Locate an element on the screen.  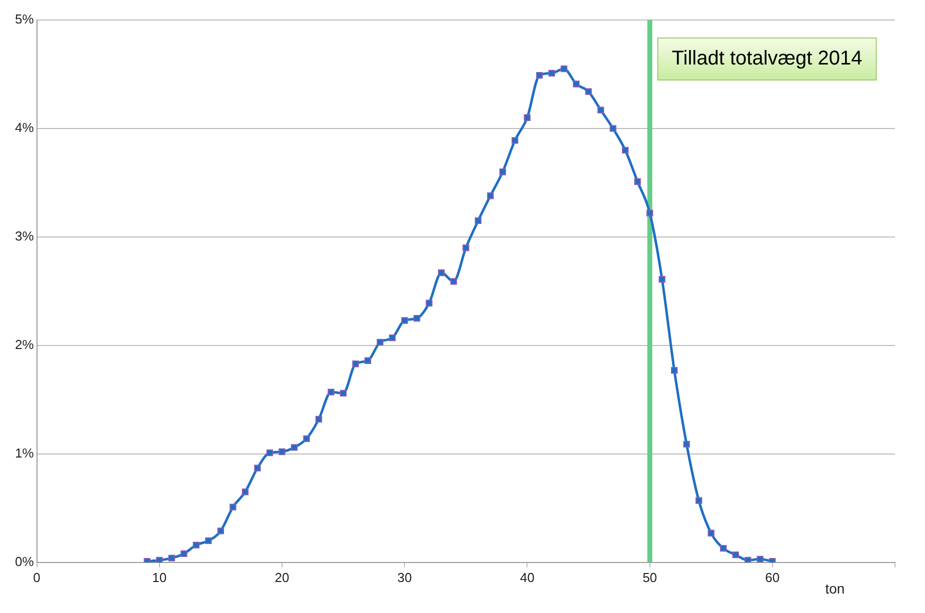
y-tick-label: 0% is located at coordinates (24, 561).